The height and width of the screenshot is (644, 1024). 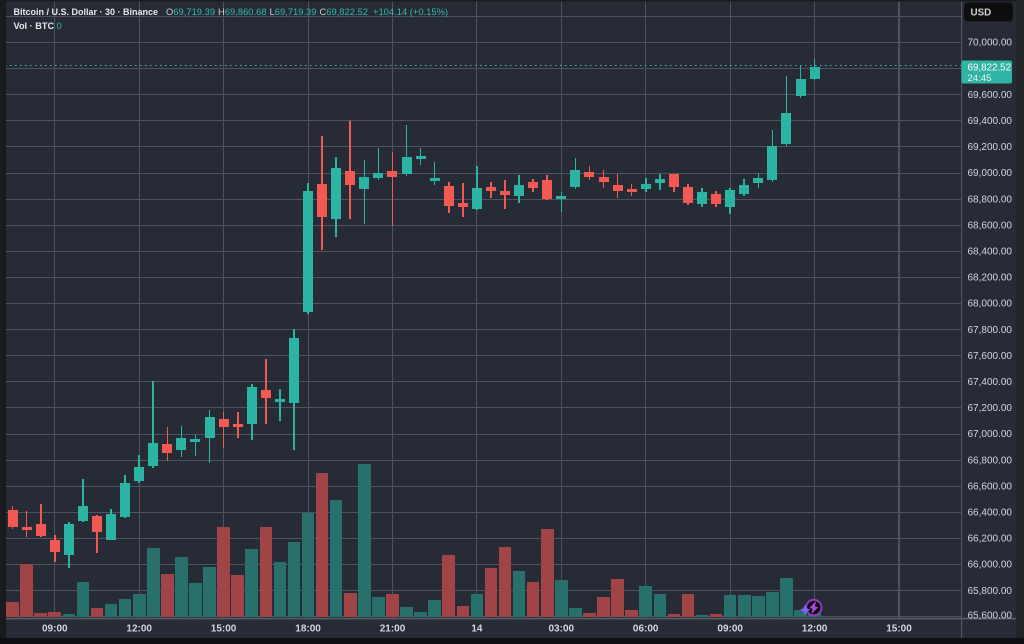 What do you see at coordinates (646, 628) in the screenshot?
I see `svg-text: 06:00` at bounding box center [646, 628].